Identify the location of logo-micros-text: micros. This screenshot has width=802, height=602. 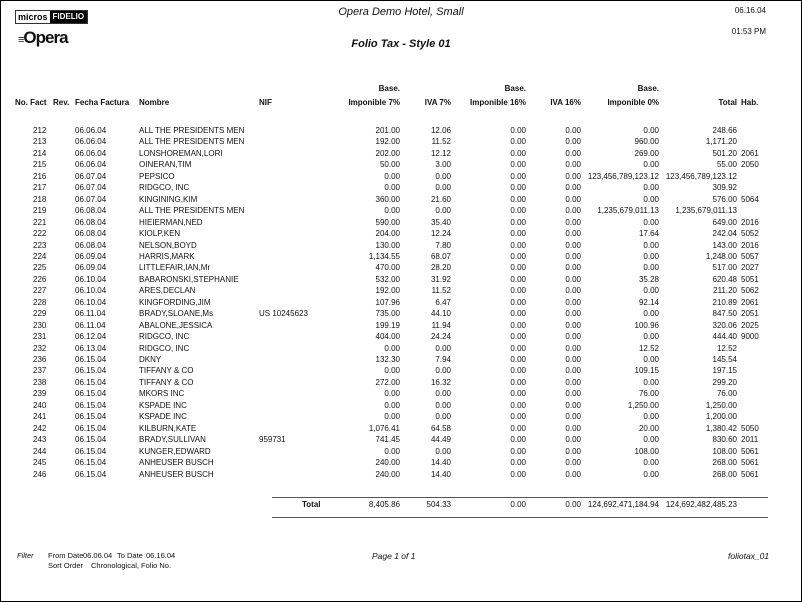
(33, 17).